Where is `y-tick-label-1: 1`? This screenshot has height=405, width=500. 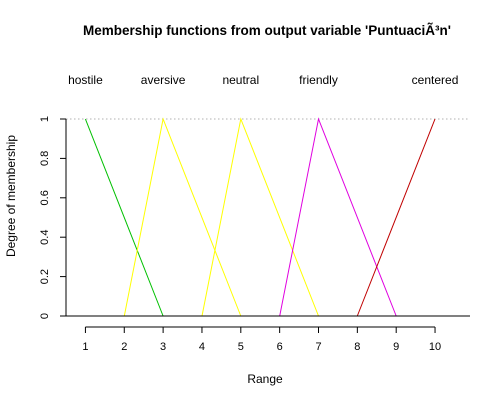 y-tick-label-1: 1 is located at coordinates (45, 119).